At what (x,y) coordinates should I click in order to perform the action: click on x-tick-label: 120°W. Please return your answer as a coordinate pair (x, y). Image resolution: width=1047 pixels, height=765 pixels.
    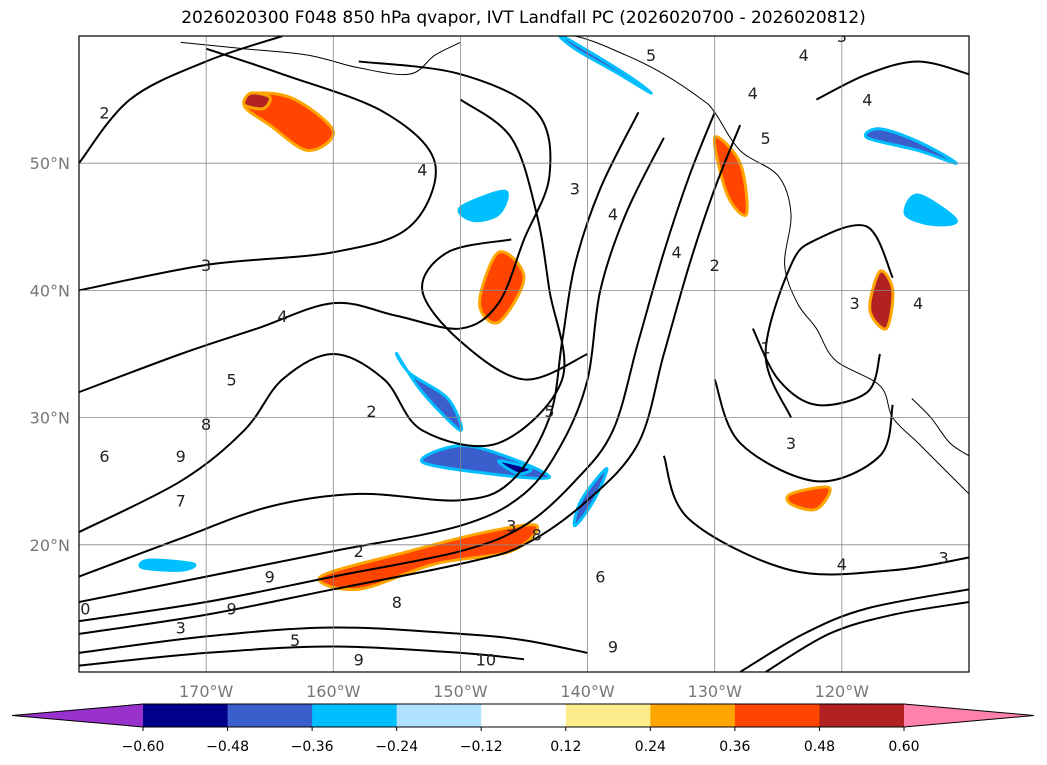
    Looking at the image, I should click on (842, 691).